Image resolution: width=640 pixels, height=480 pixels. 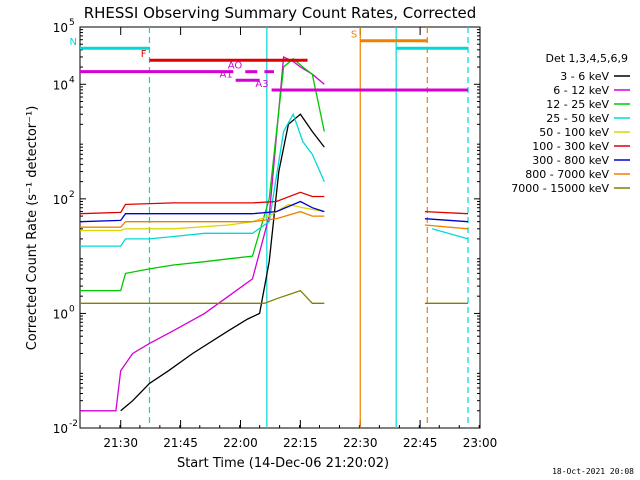 What do you see at coordinates (235, 66) in the screenshot?
I see `attenuator-bar-label: AO` at bounding box center [235, 66].